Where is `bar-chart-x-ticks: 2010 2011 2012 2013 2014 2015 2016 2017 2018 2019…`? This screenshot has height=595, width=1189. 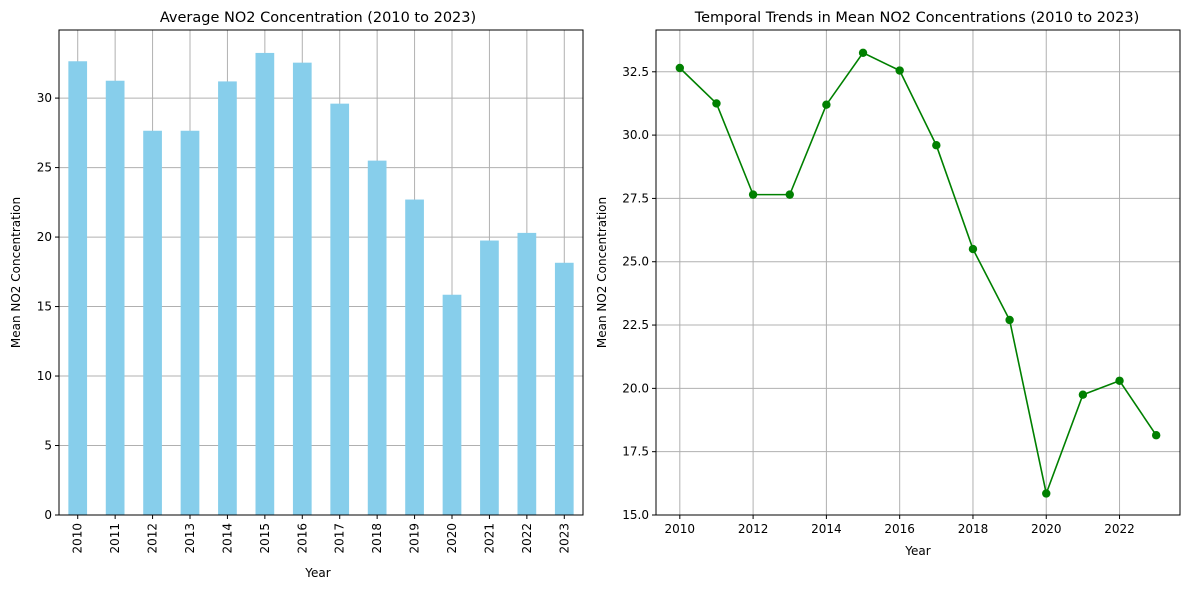 bar-chart-x-ticks: 2010 2011 2012 2013 2014 2015 2016 2017 2018 2019… is located at coordinates (321, 534).